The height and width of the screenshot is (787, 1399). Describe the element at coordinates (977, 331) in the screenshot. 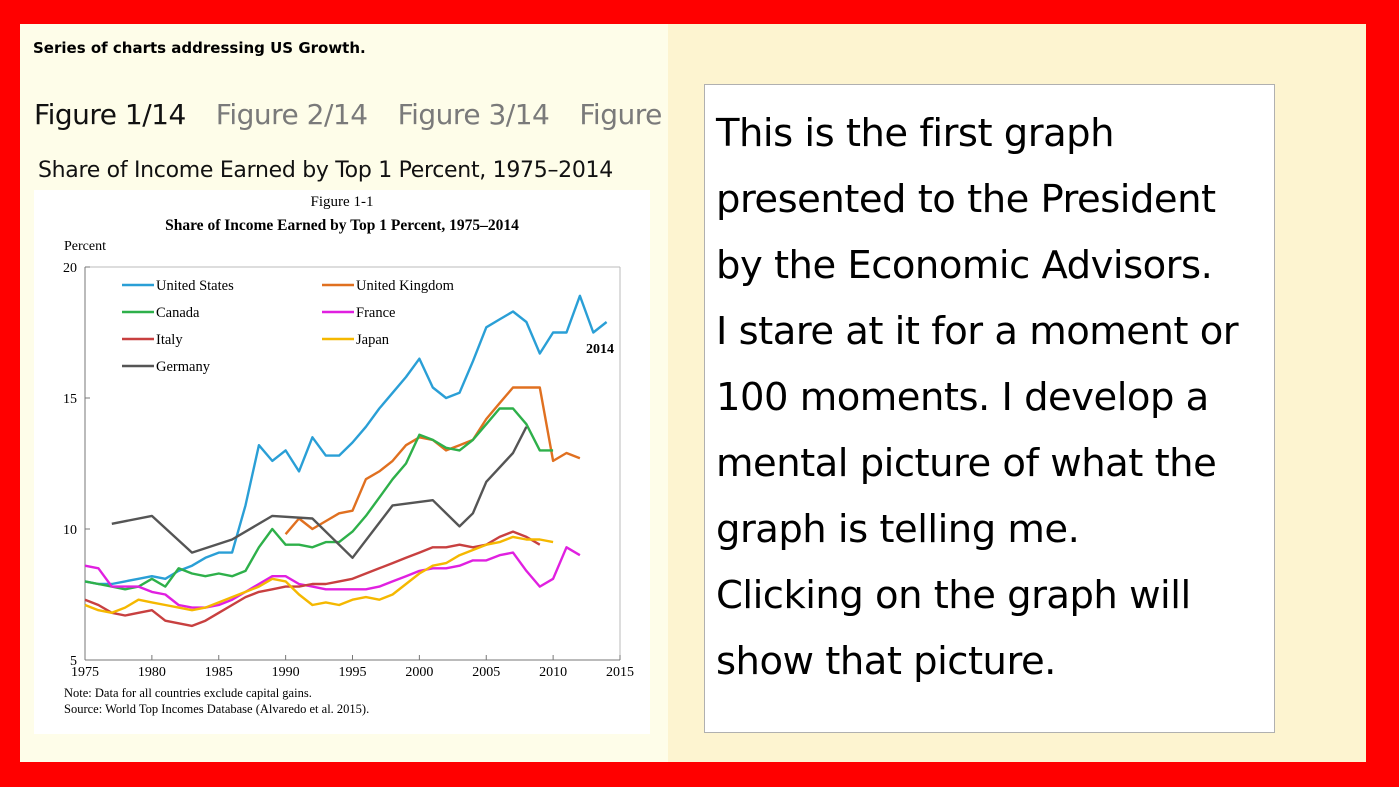

I see `note-line: I stare at it for a moment or` at that location.